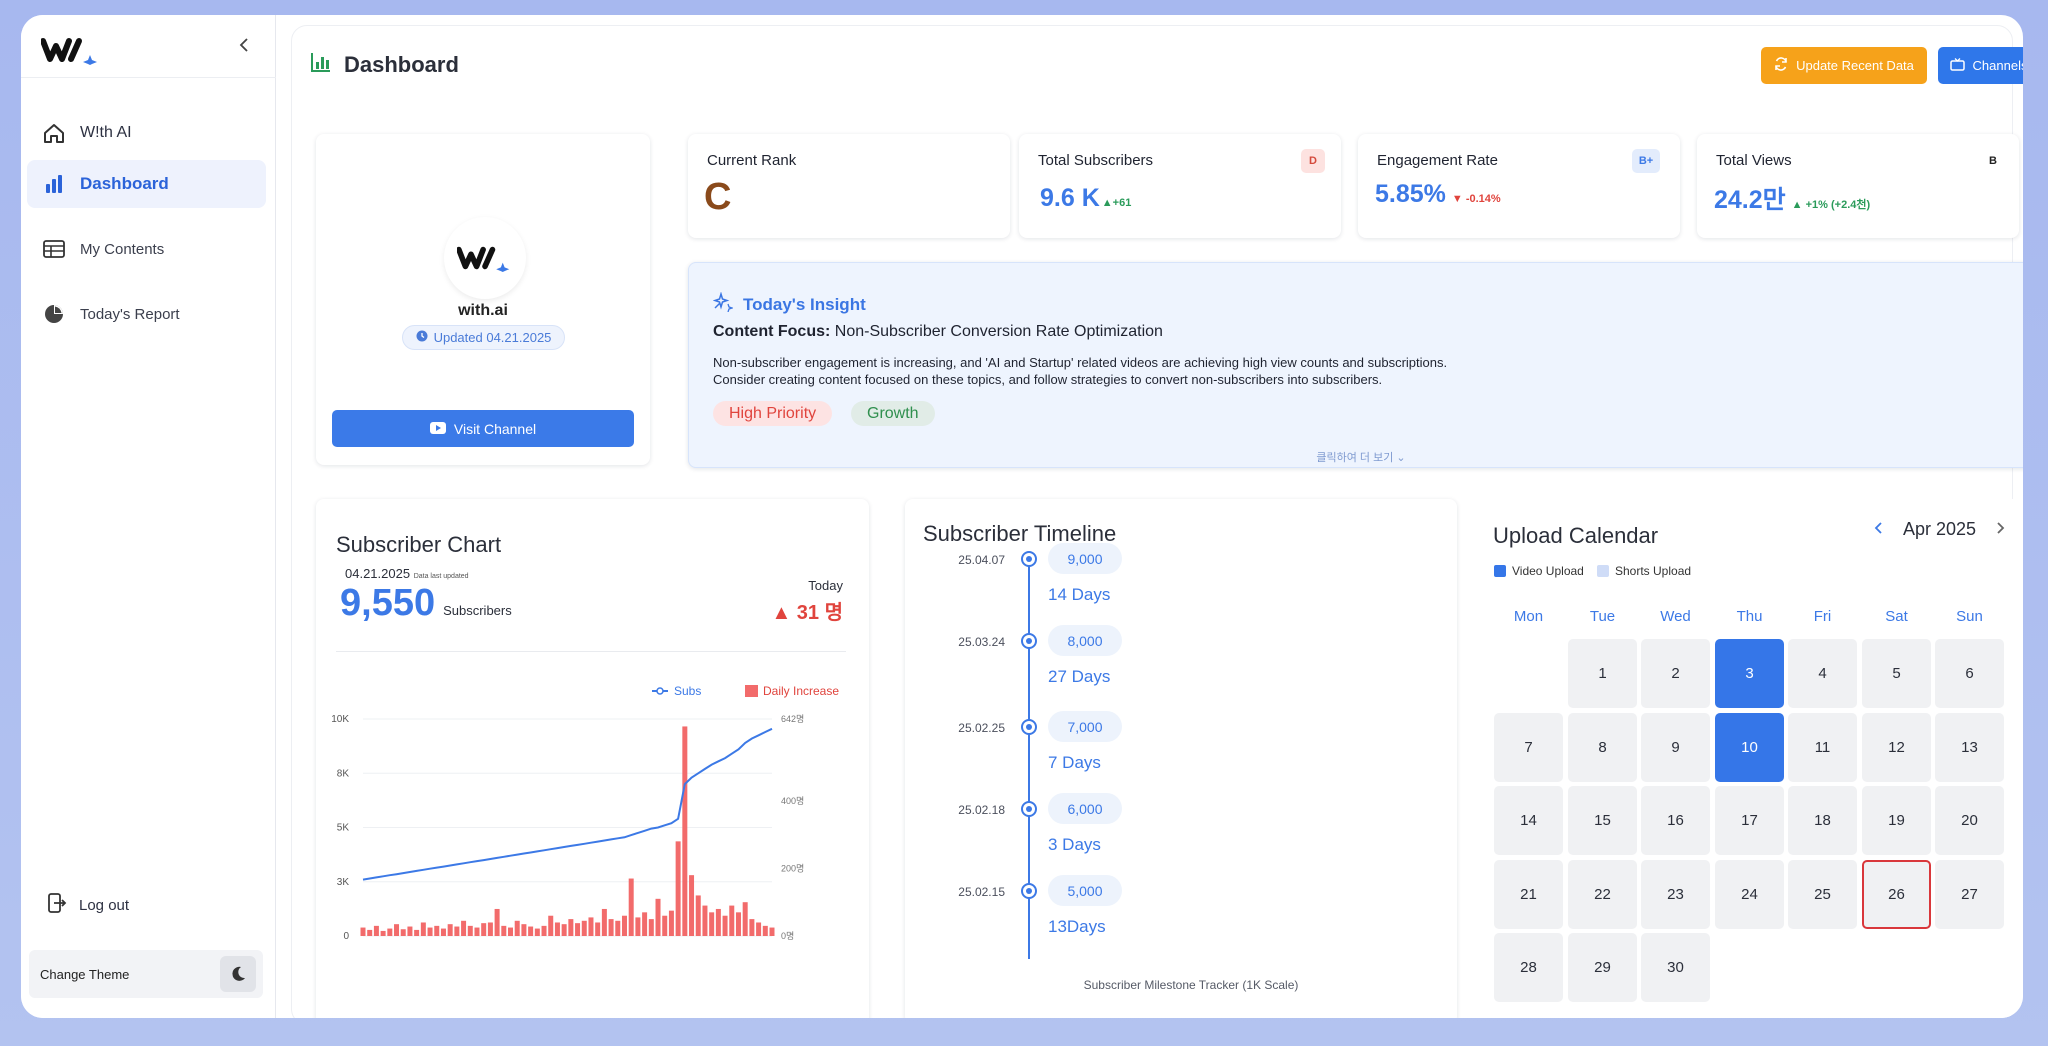 Image resolution: width=2048 pixels, height=1046 pixels. What do you see at coordinates (1528, 967) in the screenshot?
I see `calendar-day: 28` at bounding box center [1528, 967].